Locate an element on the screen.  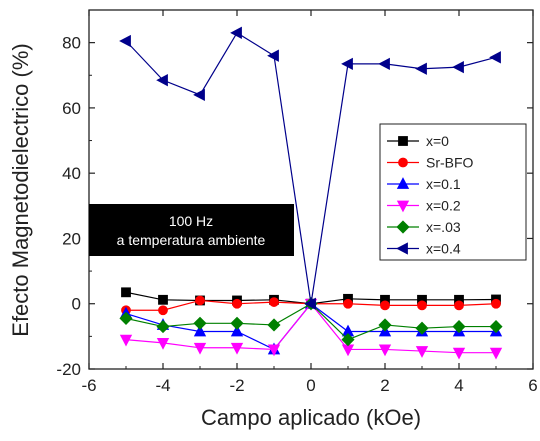
y-tick-label: 20 is located at coordinates (71, 238).